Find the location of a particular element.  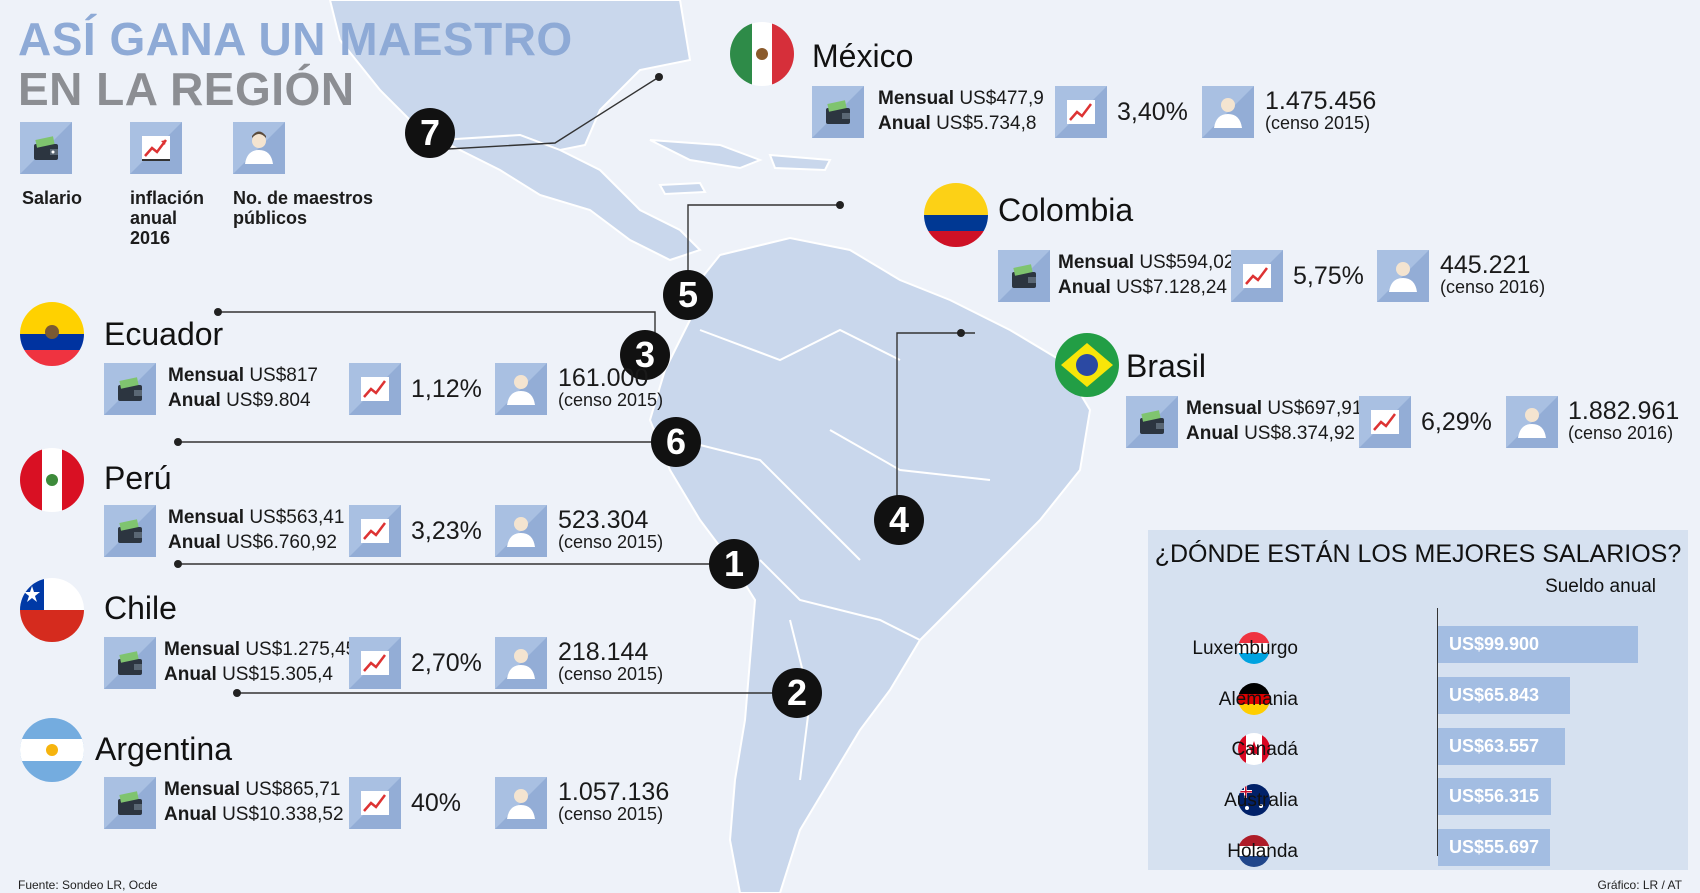

flag-australia-icon is located at coordinates (1254, 800).